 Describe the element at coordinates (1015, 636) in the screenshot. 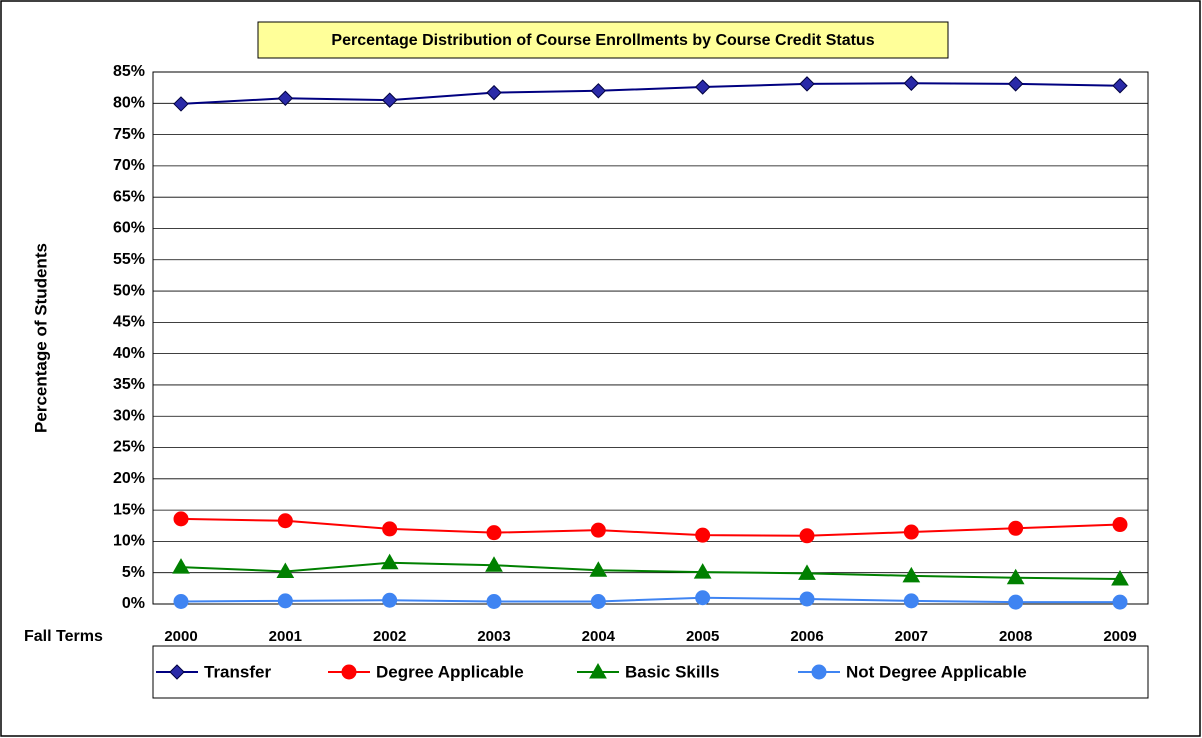

I see `x-tick-label: 2008` at that location.